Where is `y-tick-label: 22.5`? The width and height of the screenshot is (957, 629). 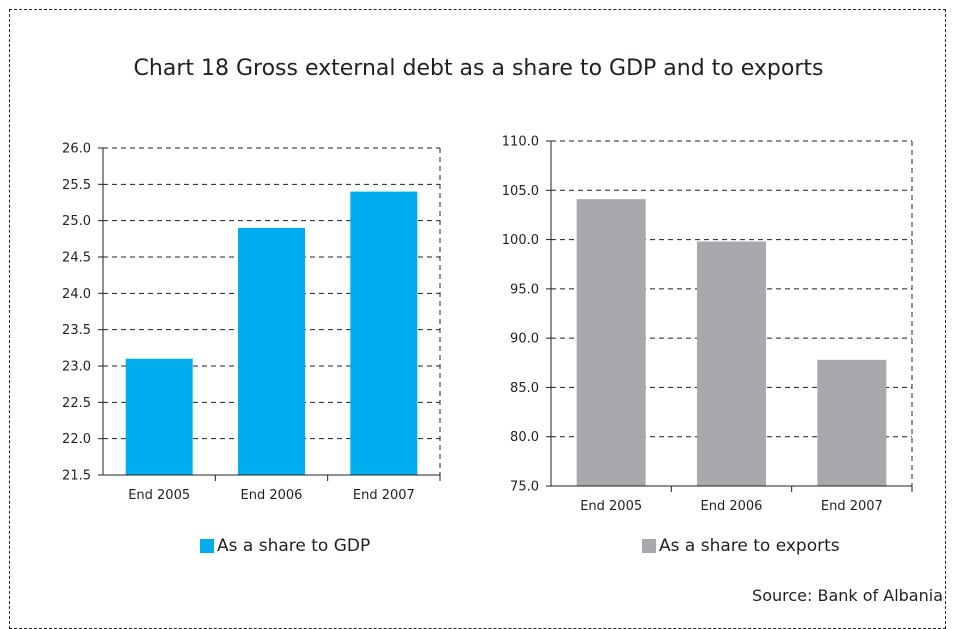
y-tick-label: 22.5 is located at coordinates (76, 403).